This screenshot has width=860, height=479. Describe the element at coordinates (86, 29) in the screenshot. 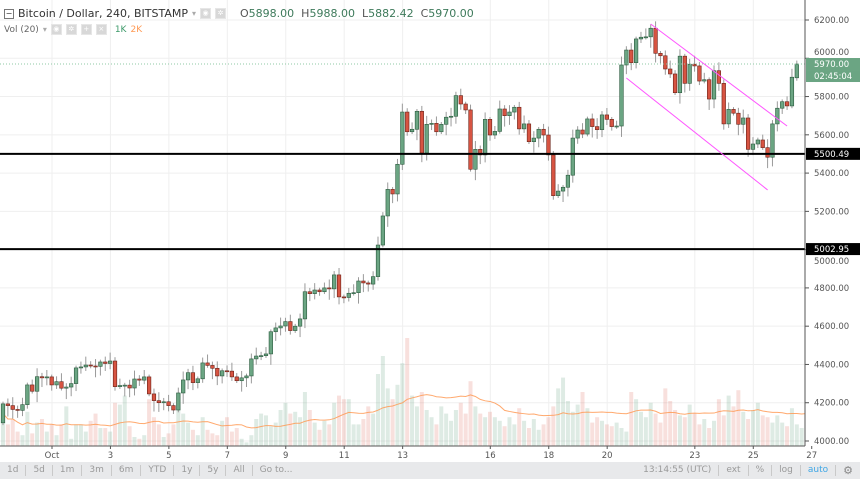

I see `plus-icon: +` at that location.